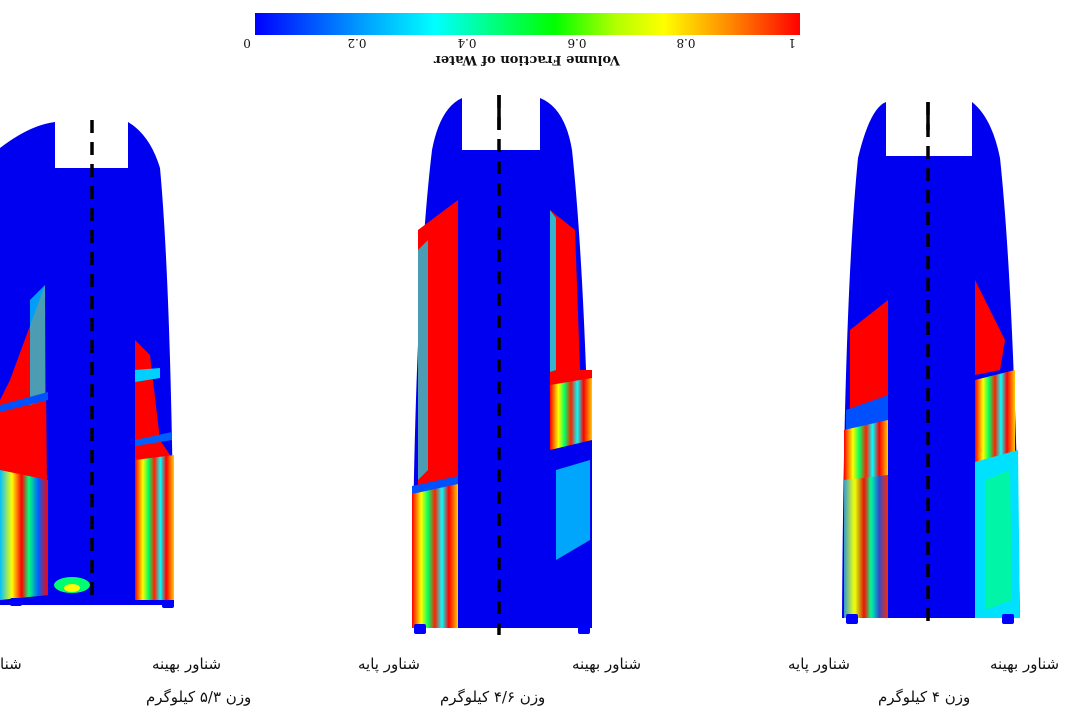 Image resolution: width=1083 pixels, height=718 pixels. Describe the element at coordinates (187, 664) in the screenshot. I see `panel-1-label-right: شناور بهینه` at that location.